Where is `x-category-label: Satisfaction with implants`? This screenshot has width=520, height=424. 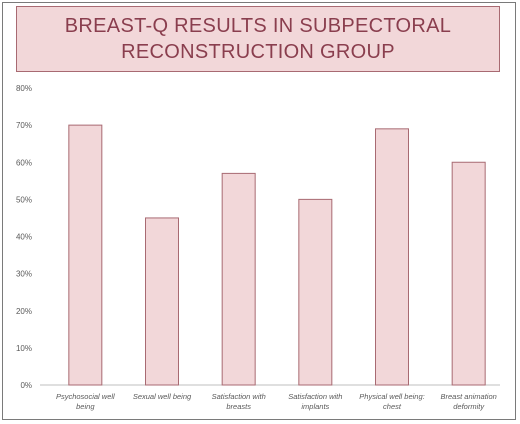 x-category-label: Satisfaction with implants is located at coordinates (315, 401).